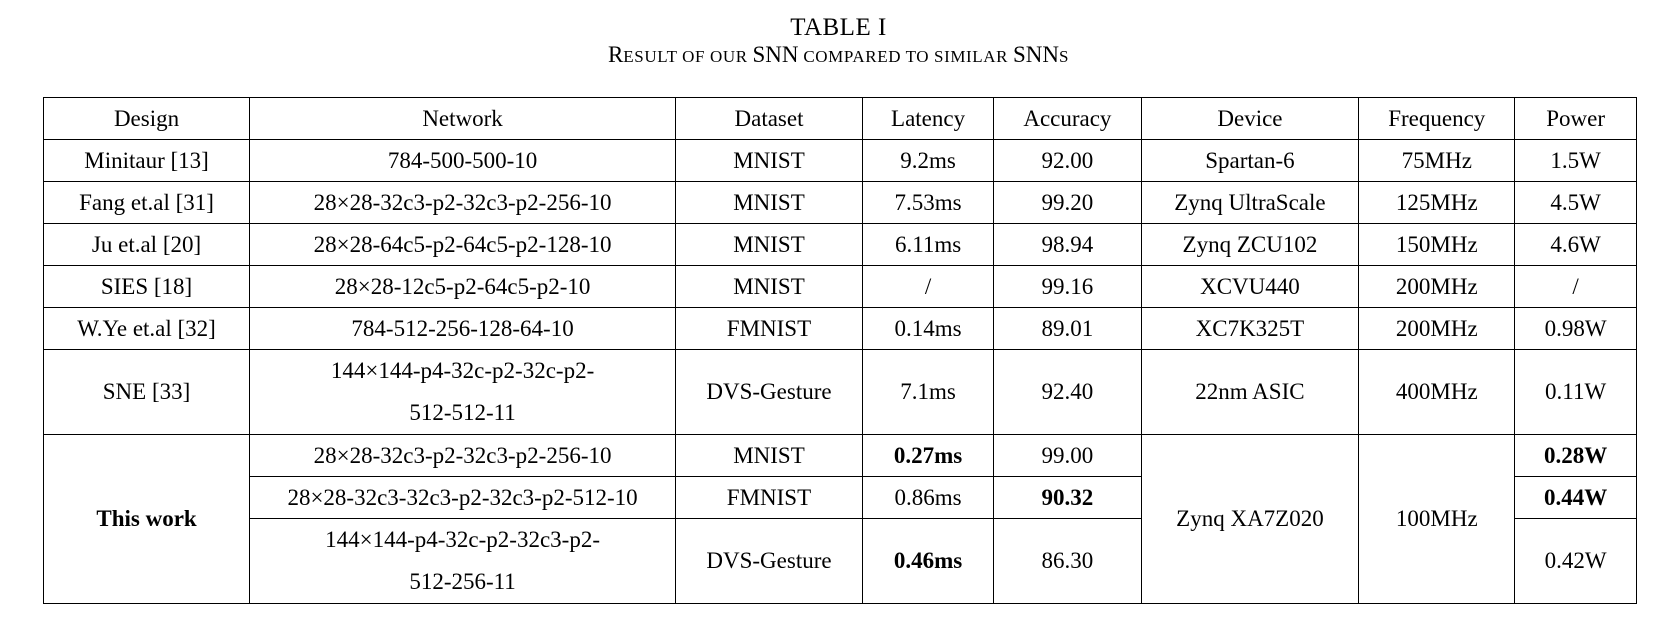 The width and height of the screenshot is (1677, 626). I want to click on cell-design: Ju et.al [20], so click(146, 244).